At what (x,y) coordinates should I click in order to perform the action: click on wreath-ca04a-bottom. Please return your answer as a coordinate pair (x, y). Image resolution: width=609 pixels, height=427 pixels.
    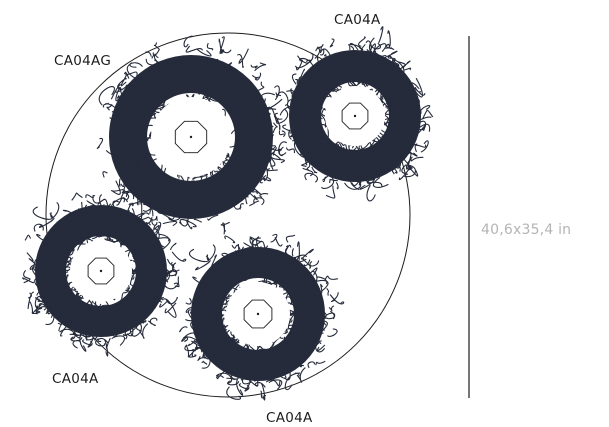
    Looking at the image, I should click on (262, 317).